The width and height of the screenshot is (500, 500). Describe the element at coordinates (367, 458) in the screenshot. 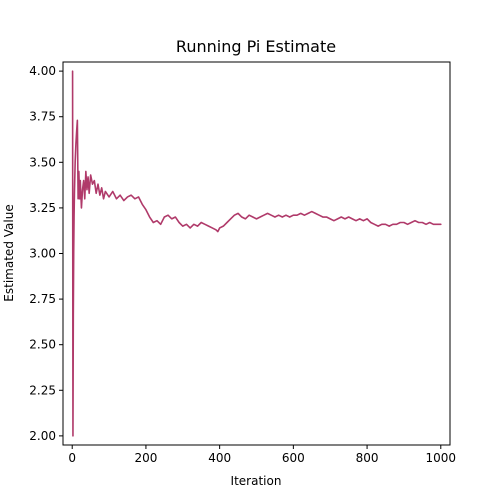

I see `x-tick-label: 800` at that location.